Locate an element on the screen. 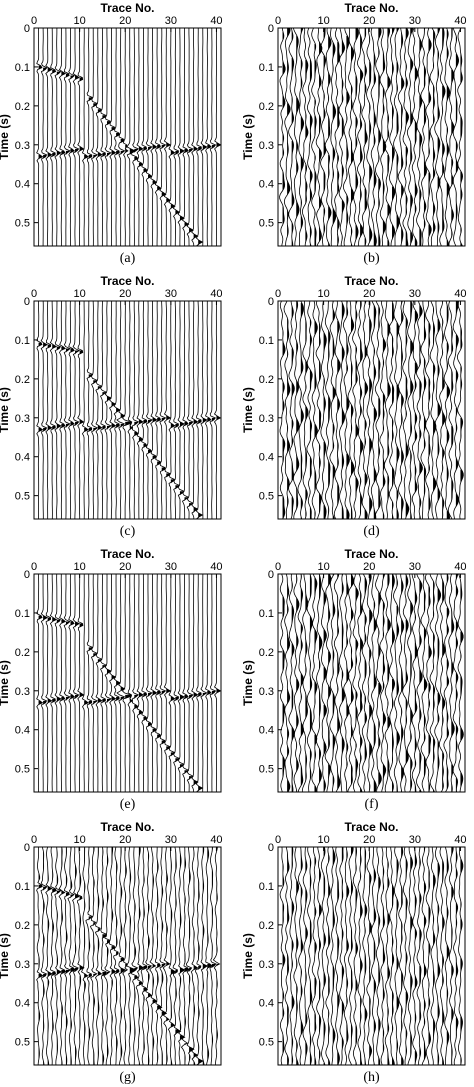 This screenshot has height=1087, width=474. traces-group is located at coordinates (371, 137).